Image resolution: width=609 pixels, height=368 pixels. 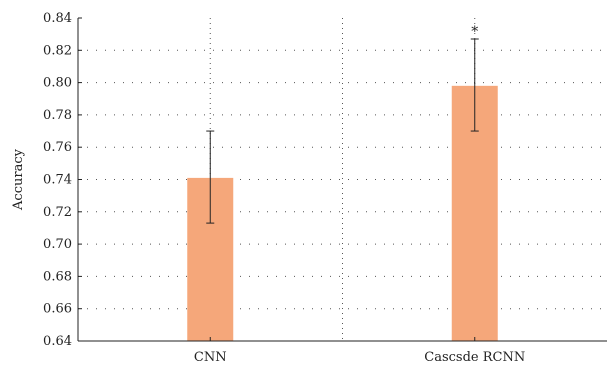 I want to click on y-axis-title: Accuracy, so click(x=18, y=179).